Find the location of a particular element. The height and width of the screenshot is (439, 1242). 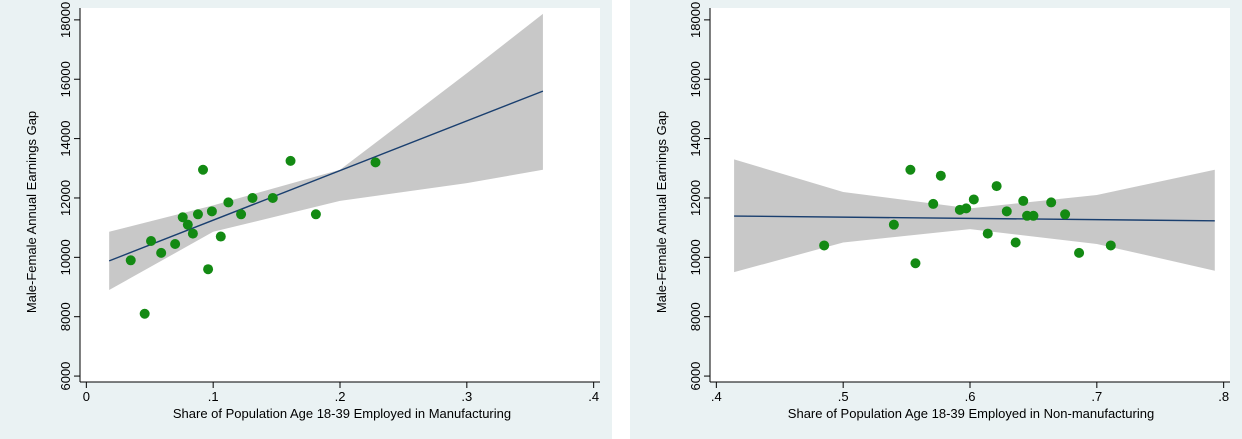

x-tick-label: .1 is located at coordinates (213, 396).